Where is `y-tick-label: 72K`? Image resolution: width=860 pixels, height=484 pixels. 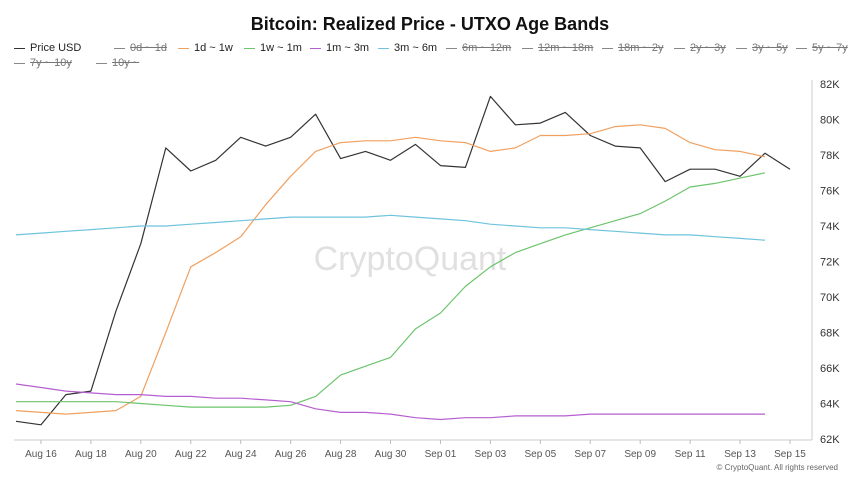 y-tick-label: 72K is located at coordinates (830, 263).